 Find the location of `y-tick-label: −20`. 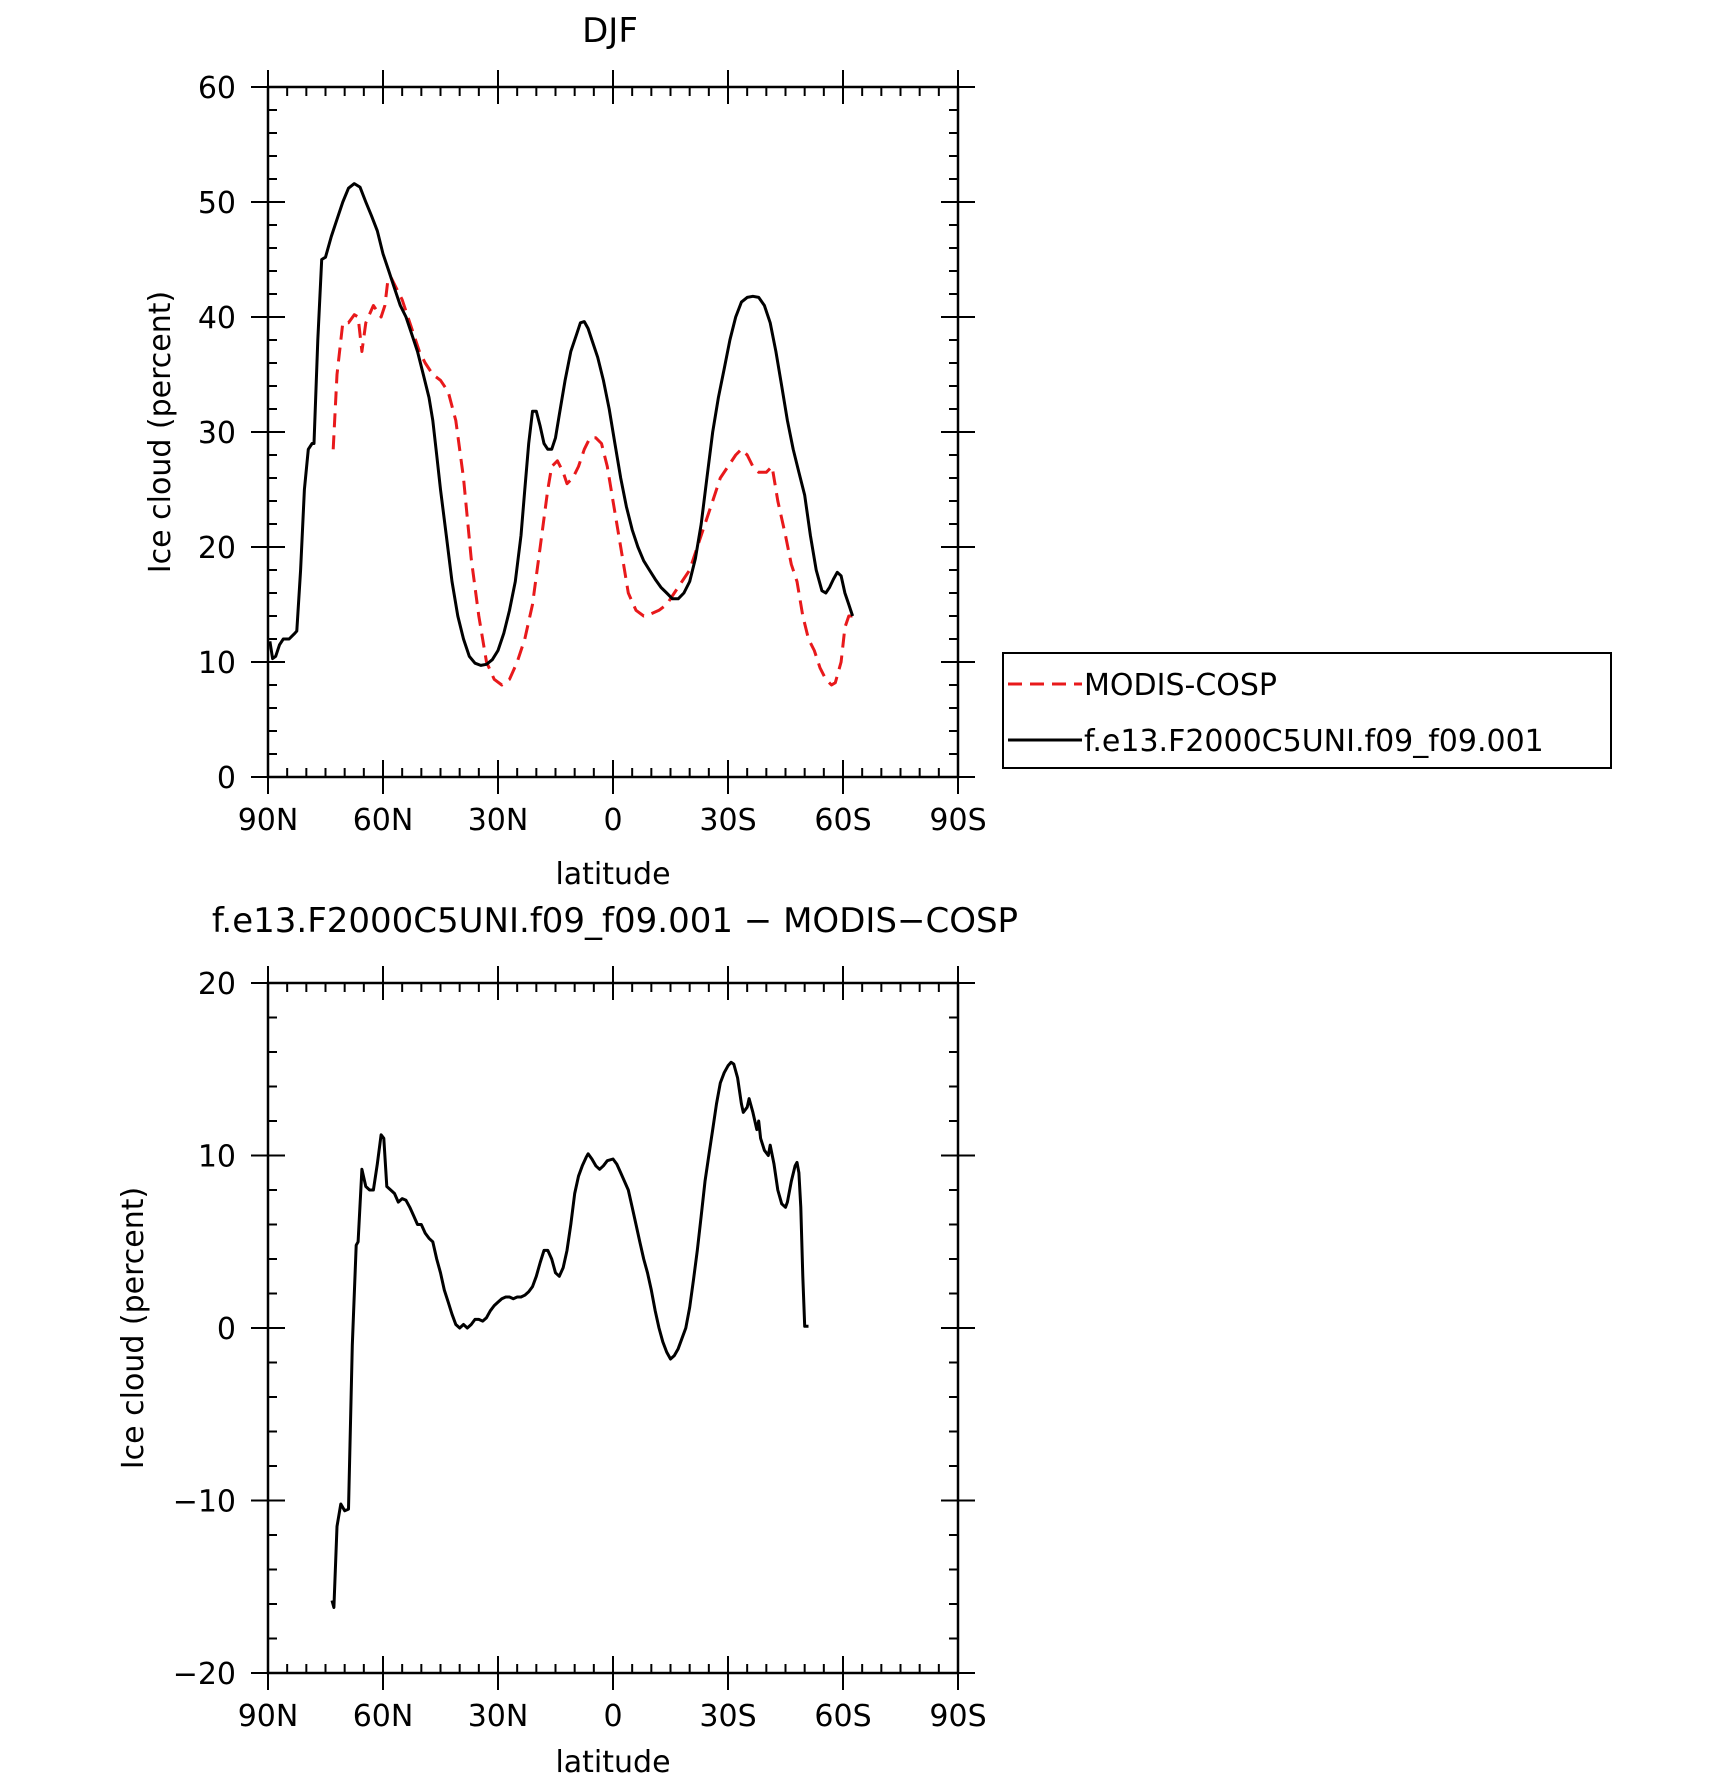

y-tick-label: −20 is located at coordinates (204, 1674).